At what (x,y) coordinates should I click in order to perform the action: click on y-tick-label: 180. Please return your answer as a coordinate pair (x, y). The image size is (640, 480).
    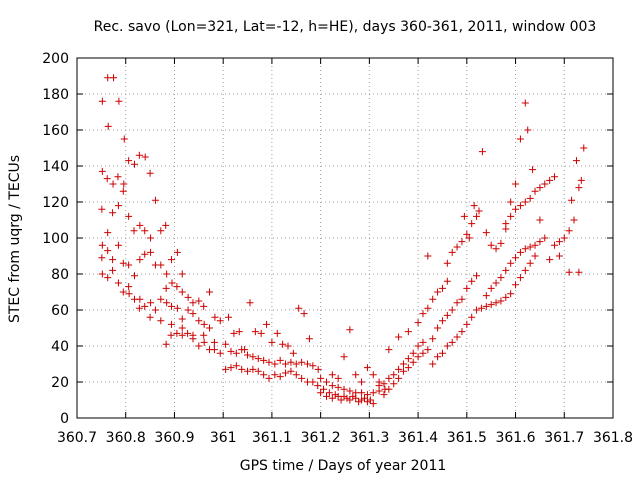
    Looking at the image, I should click on (55, 95).